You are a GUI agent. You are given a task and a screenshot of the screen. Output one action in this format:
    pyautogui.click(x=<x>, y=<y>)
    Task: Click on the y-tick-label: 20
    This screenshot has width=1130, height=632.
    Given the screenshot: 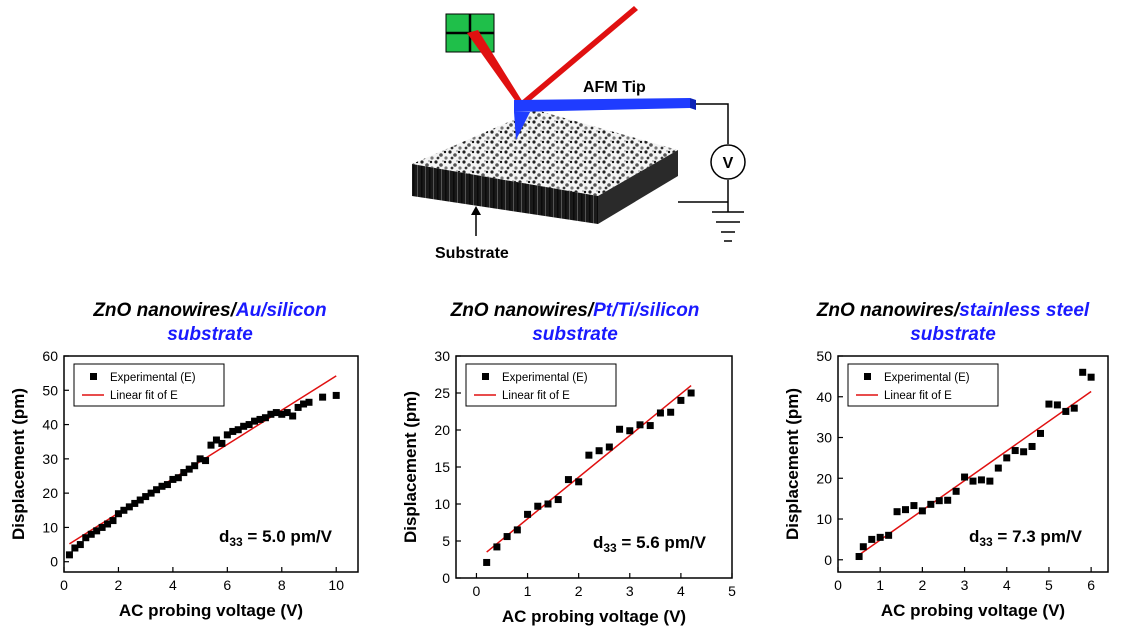 What is the action you would take?
    pyautogui.click(x=50, y=493)
    